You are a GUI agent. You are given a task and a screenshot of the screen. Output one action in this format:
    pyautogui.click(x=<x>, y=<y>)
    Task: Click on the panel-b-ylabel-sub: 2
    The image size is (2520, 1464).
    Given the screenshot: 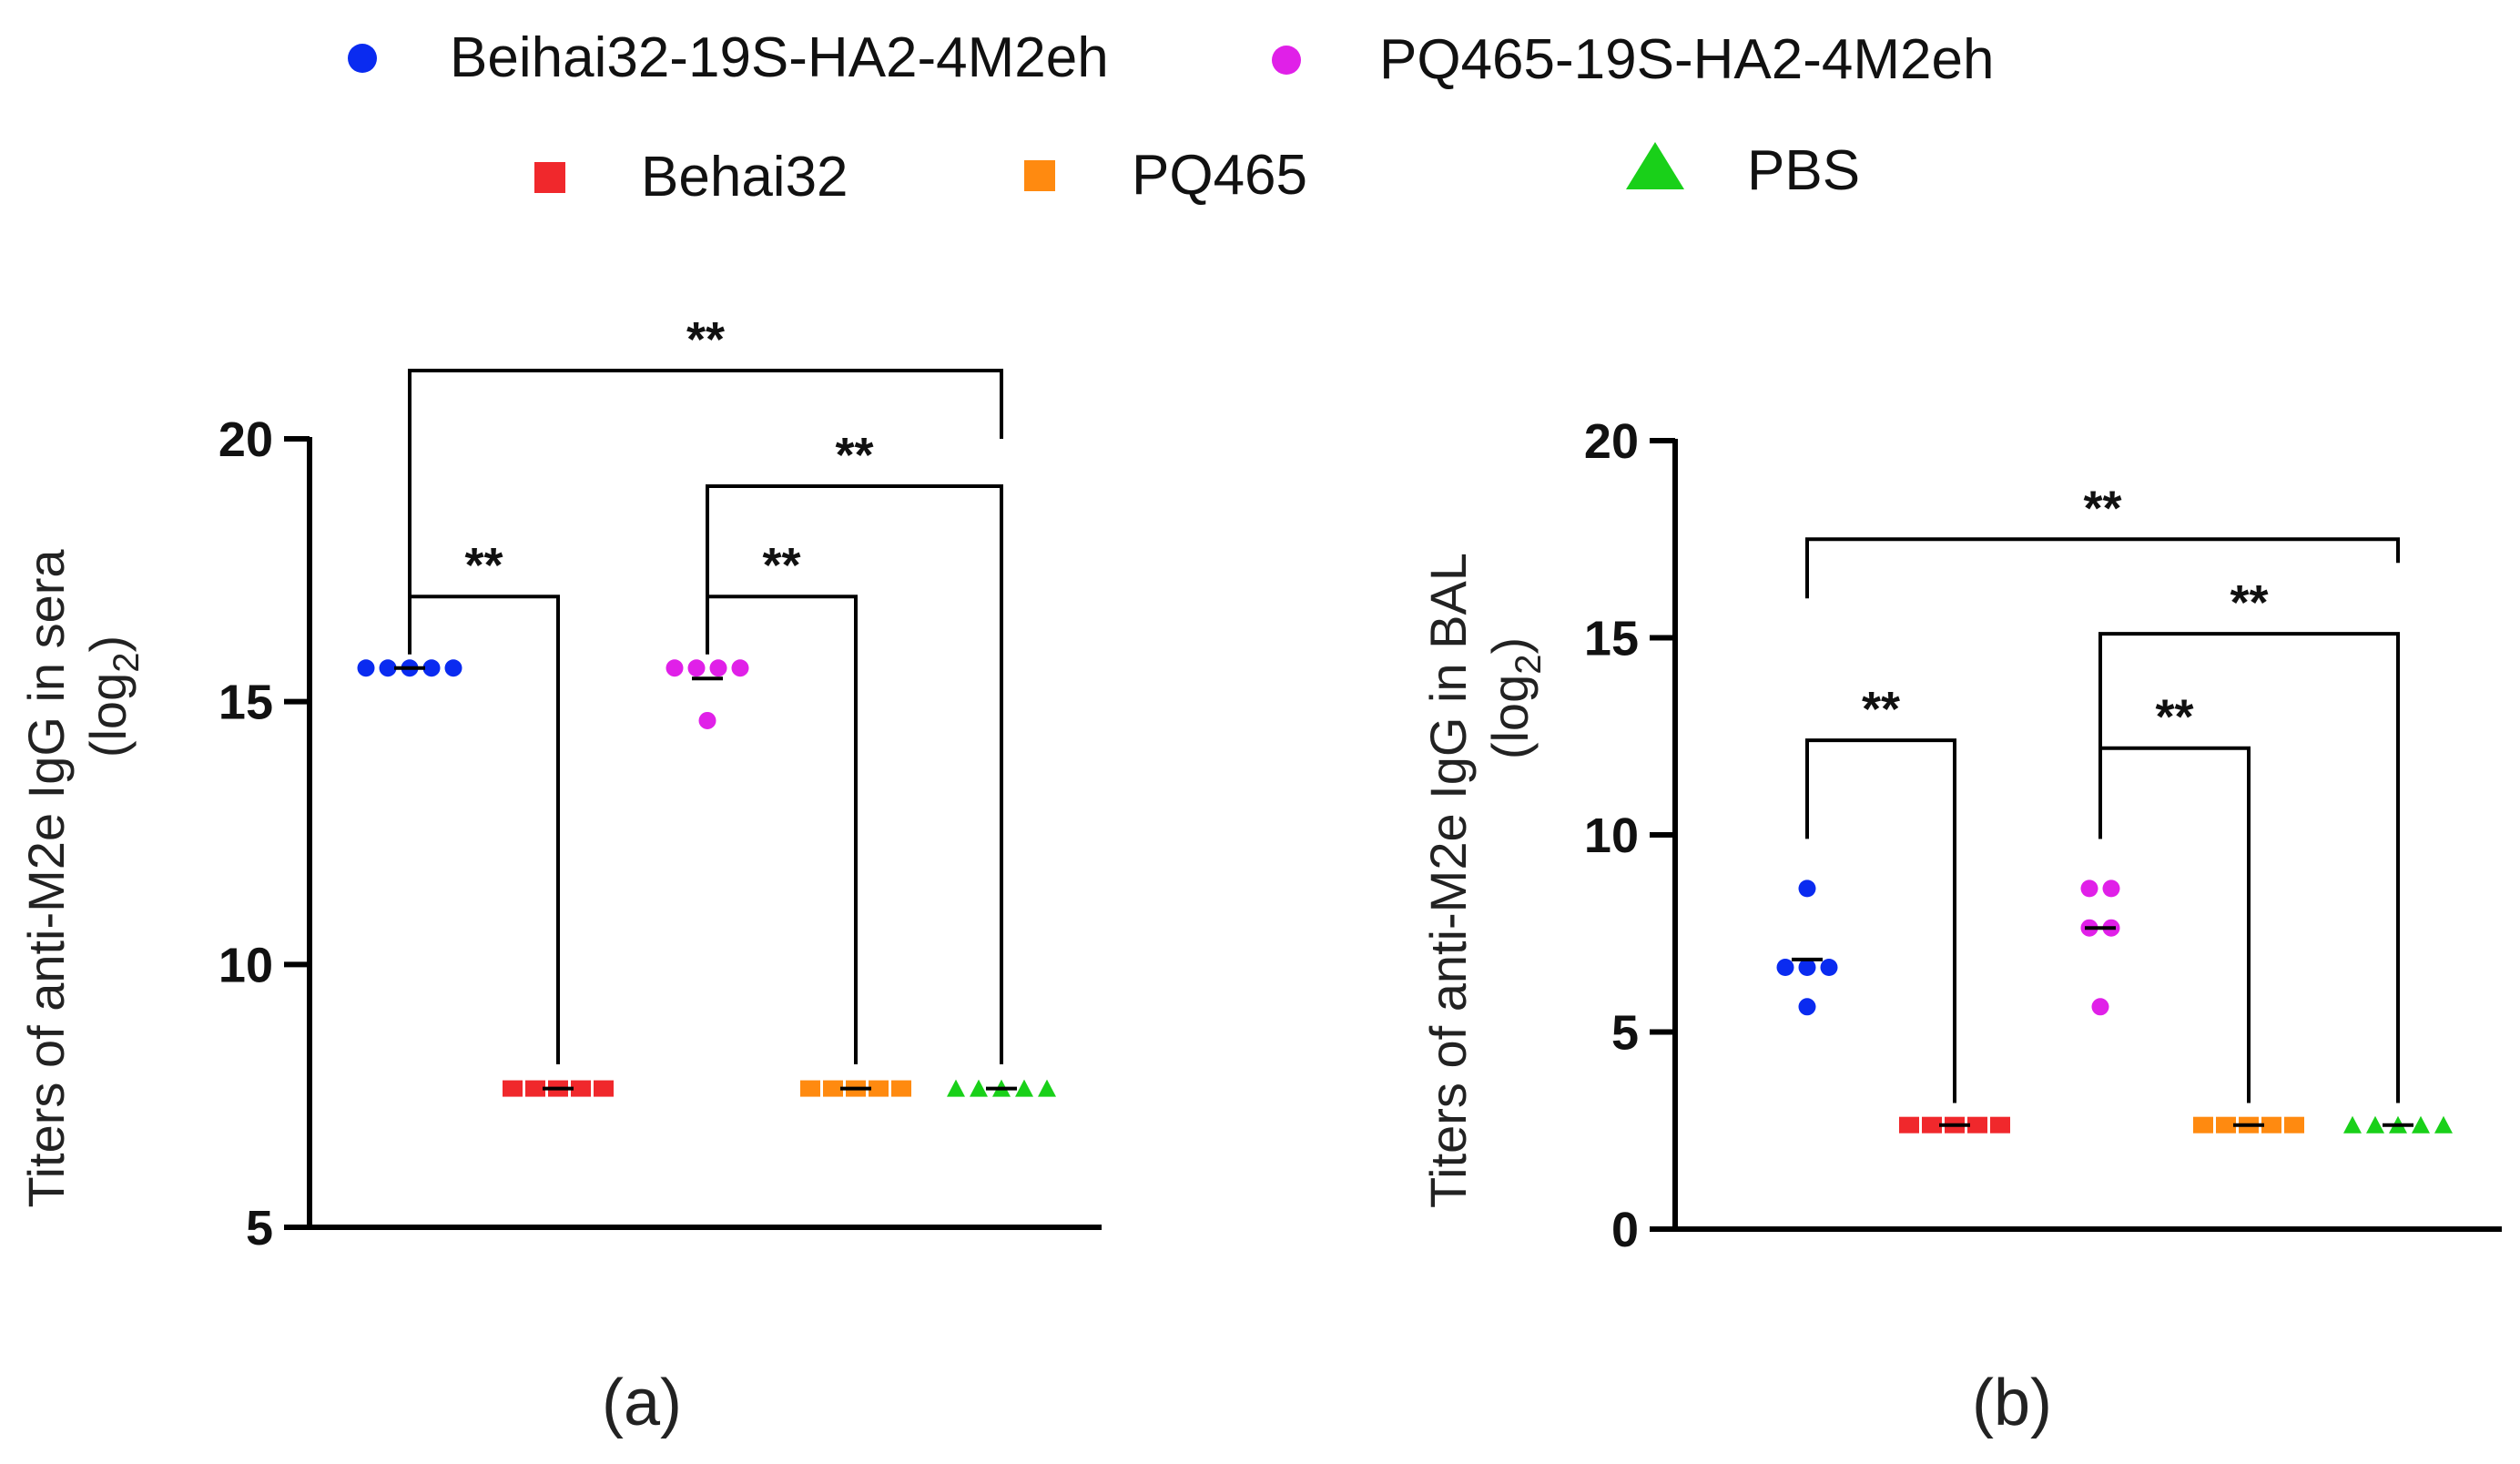 What is the action you would take?
    pyautogui.click(x=1529, y=665)
    